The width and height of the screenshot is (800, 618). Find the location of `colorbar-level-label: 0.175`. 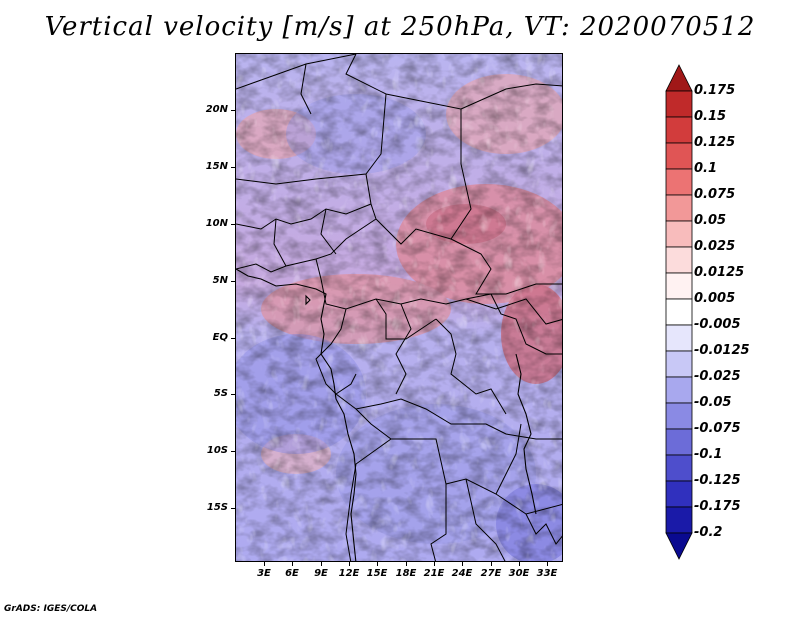

colorbar-level-label: 0.175 is located at coordinates (715, 90).